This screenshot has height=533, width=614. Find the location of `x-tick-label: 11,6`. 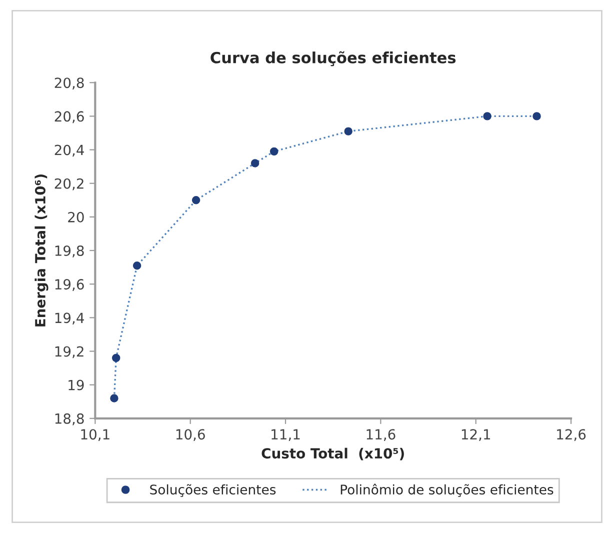

x-tick-label: 11,6 is located at coordinates (381, 435).